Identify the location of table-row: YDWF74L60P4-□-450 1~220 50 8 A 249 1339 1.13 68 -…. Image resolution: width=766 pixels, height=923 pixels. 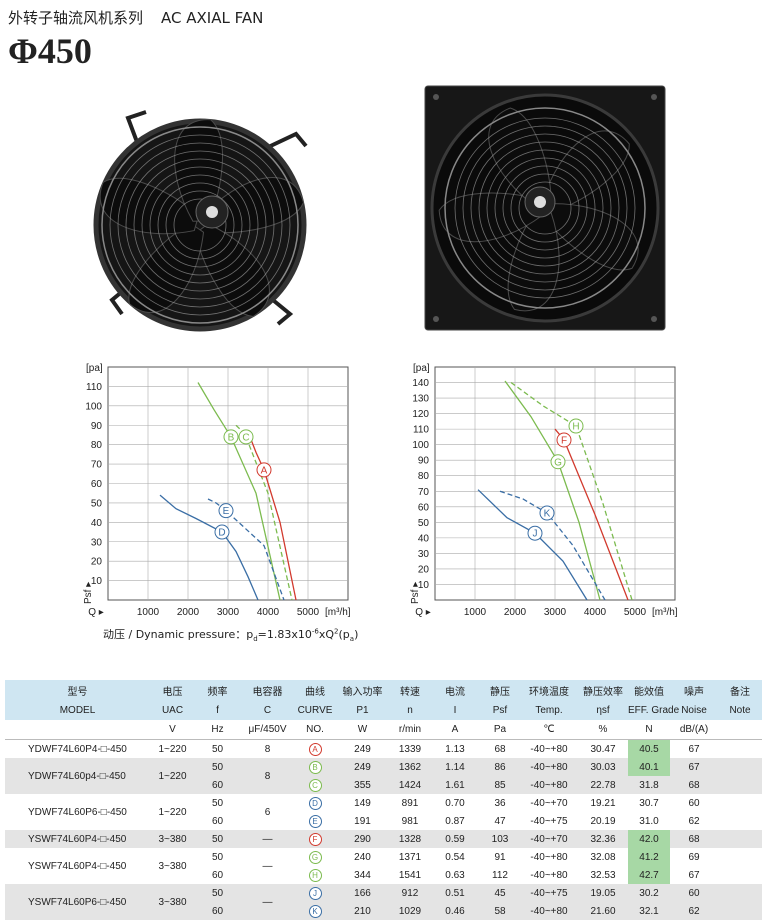
(383, 748).